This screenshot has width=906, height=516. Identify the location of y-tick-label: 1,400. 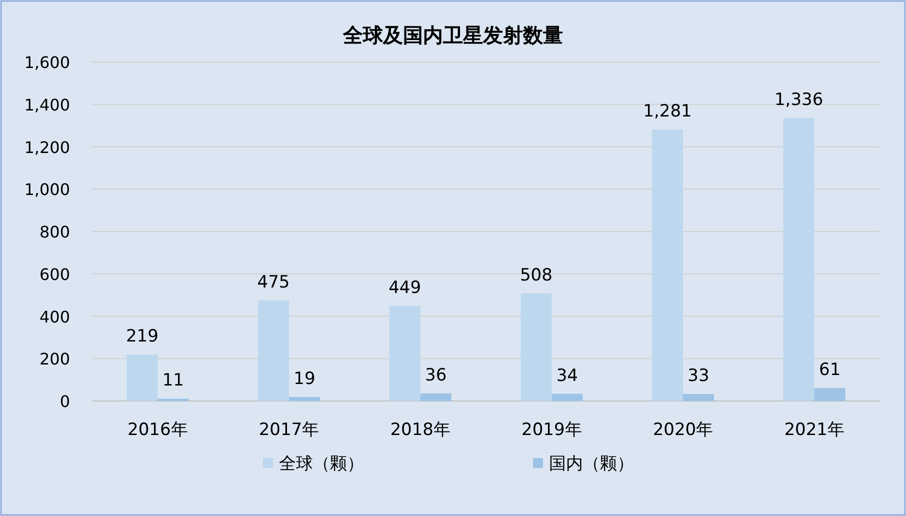
(47, 104).